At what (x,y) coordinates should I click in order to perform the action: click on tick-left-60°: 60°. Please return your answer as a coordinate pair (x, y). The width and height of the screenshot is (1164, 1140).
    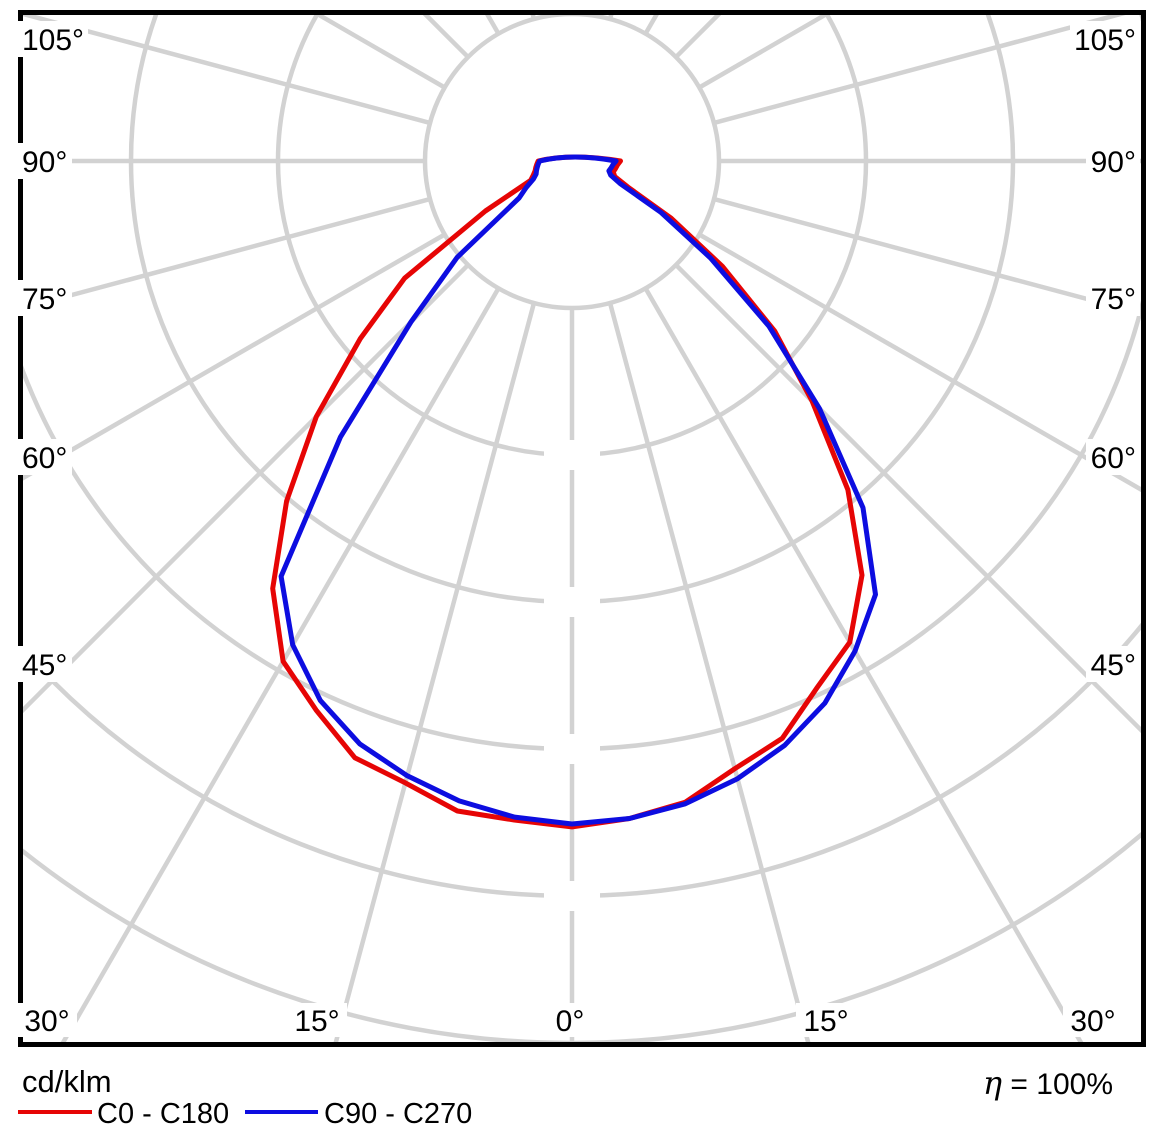
    Looking at the image, I should click on (44, 458).